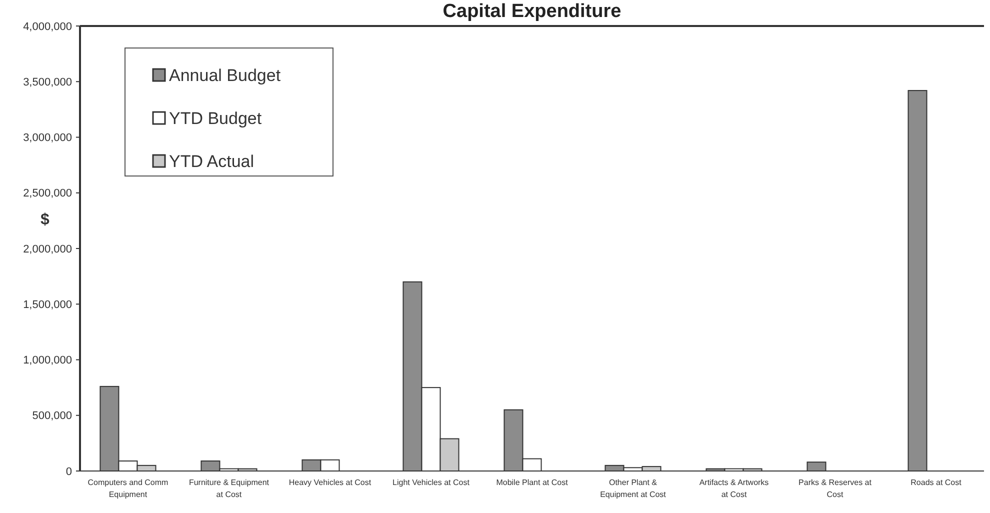 This screenshot has width=990, height=513. Describe the element at coordinates (47, 194) in the screenshot. I see `y-tick-label: 2,500,000` at that location.